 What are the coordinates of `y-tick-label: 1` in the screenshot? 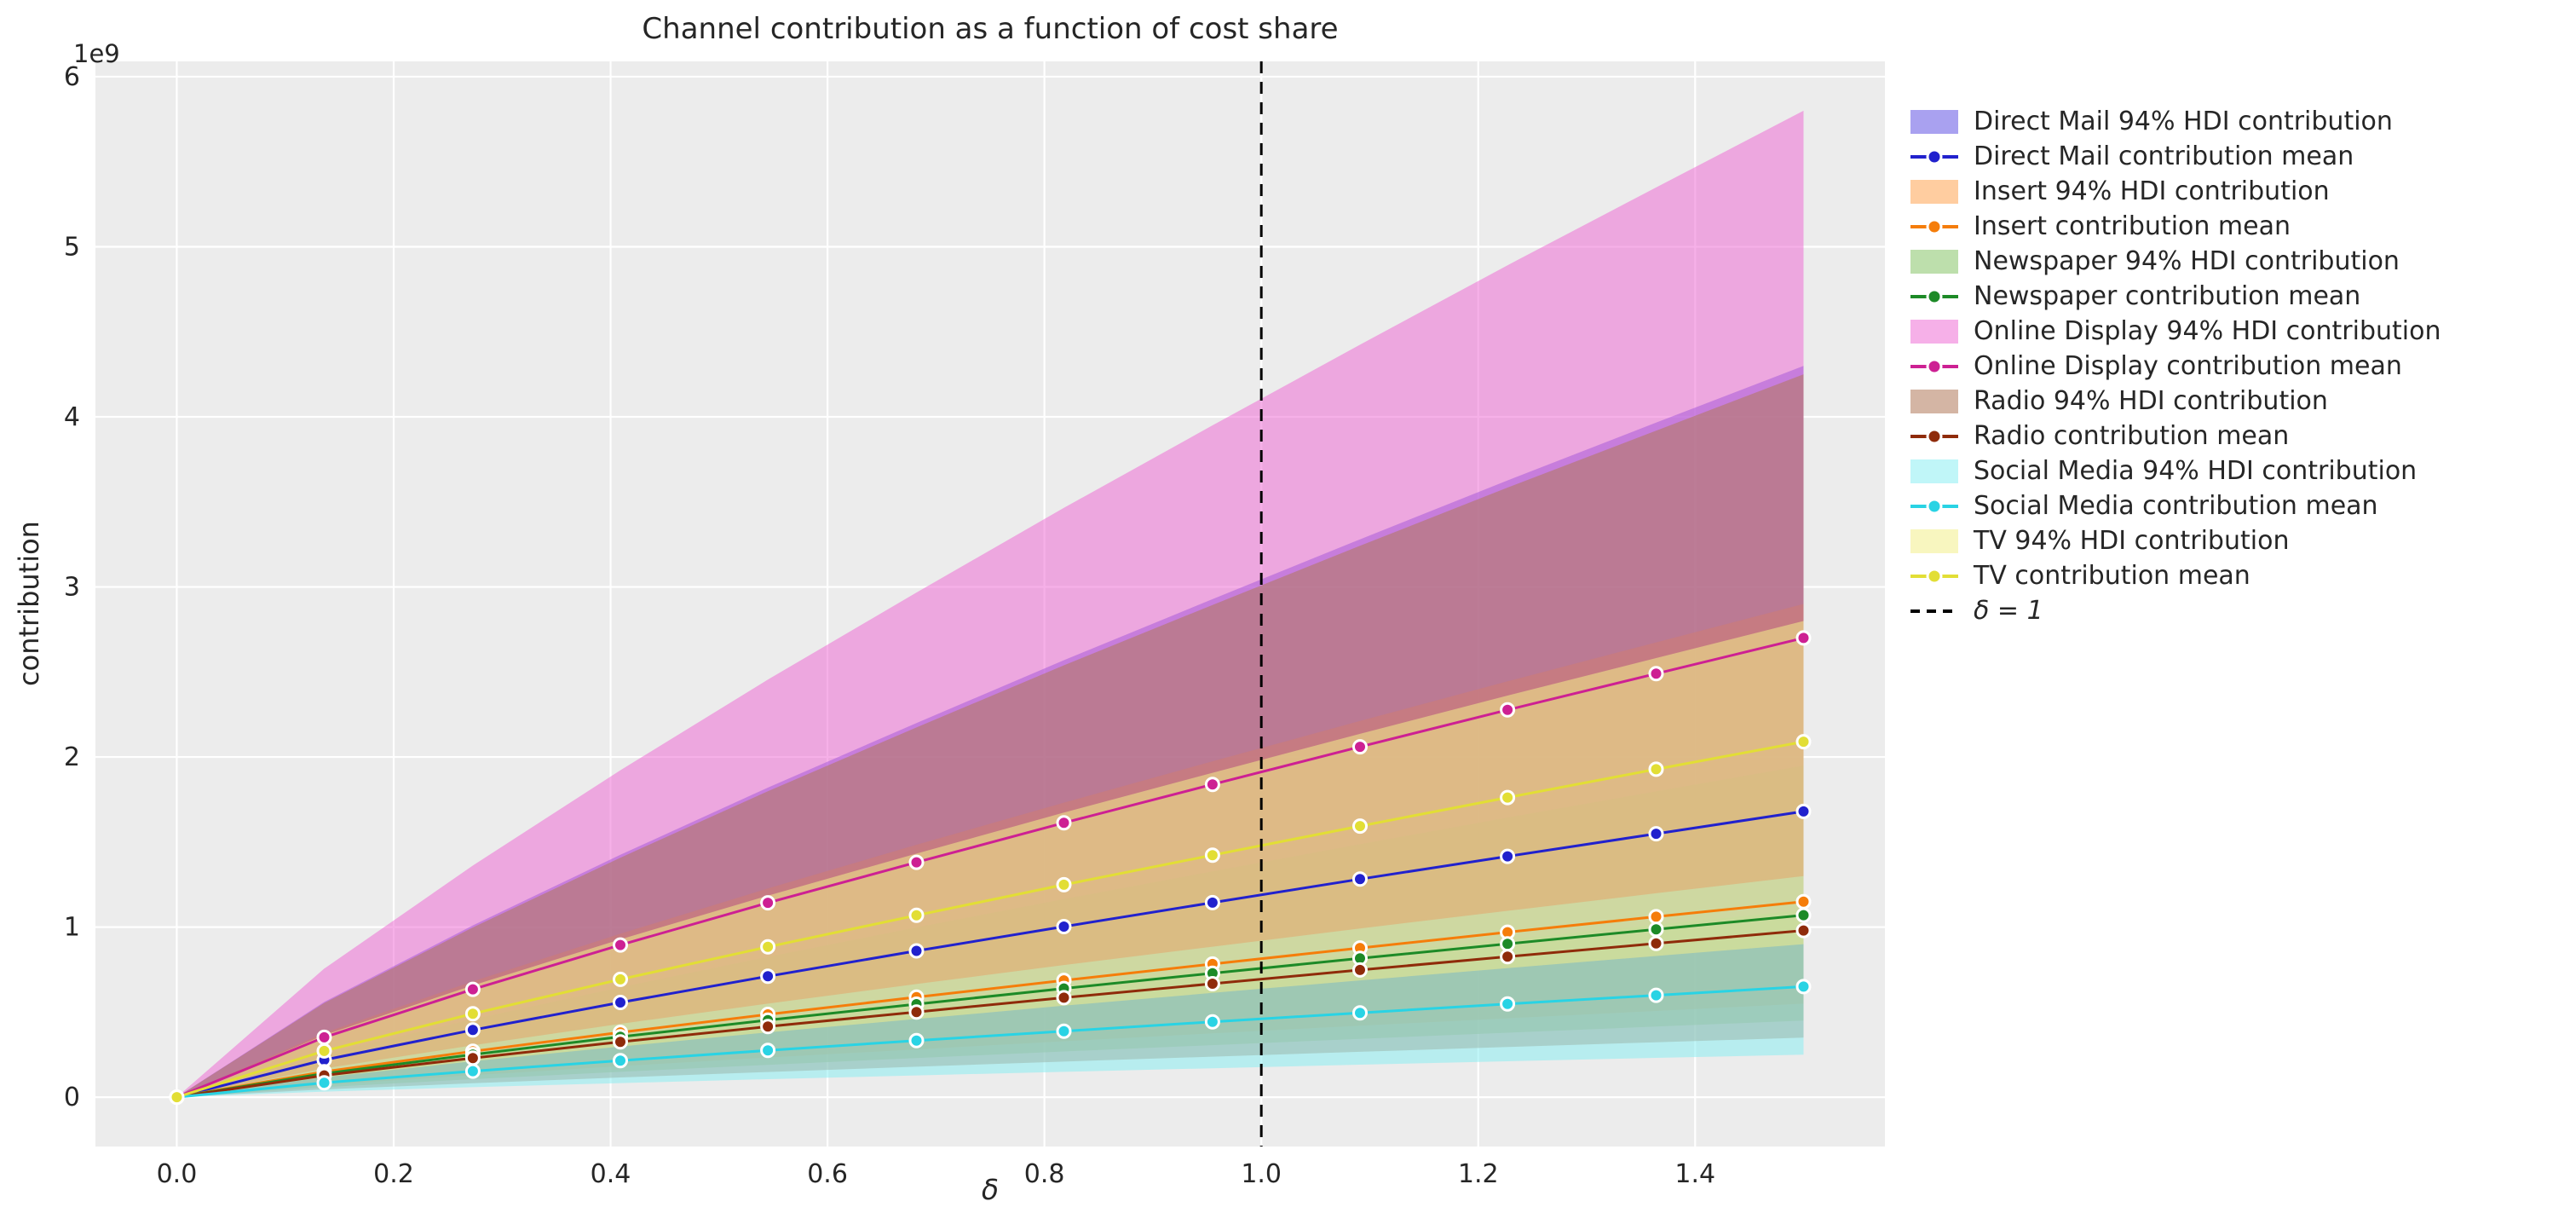 It's located at (72, 928).